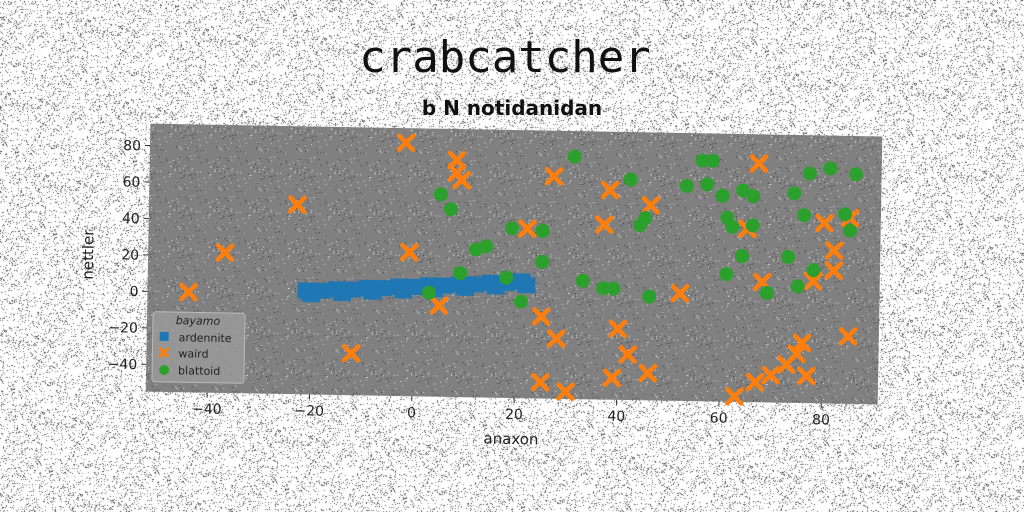 This screenshot has width=1024, height=512. What do you see at coordinates (411, 413) in the screenshot?
I see `x-tick-label-2: 0` at bounding box center [411, 413].